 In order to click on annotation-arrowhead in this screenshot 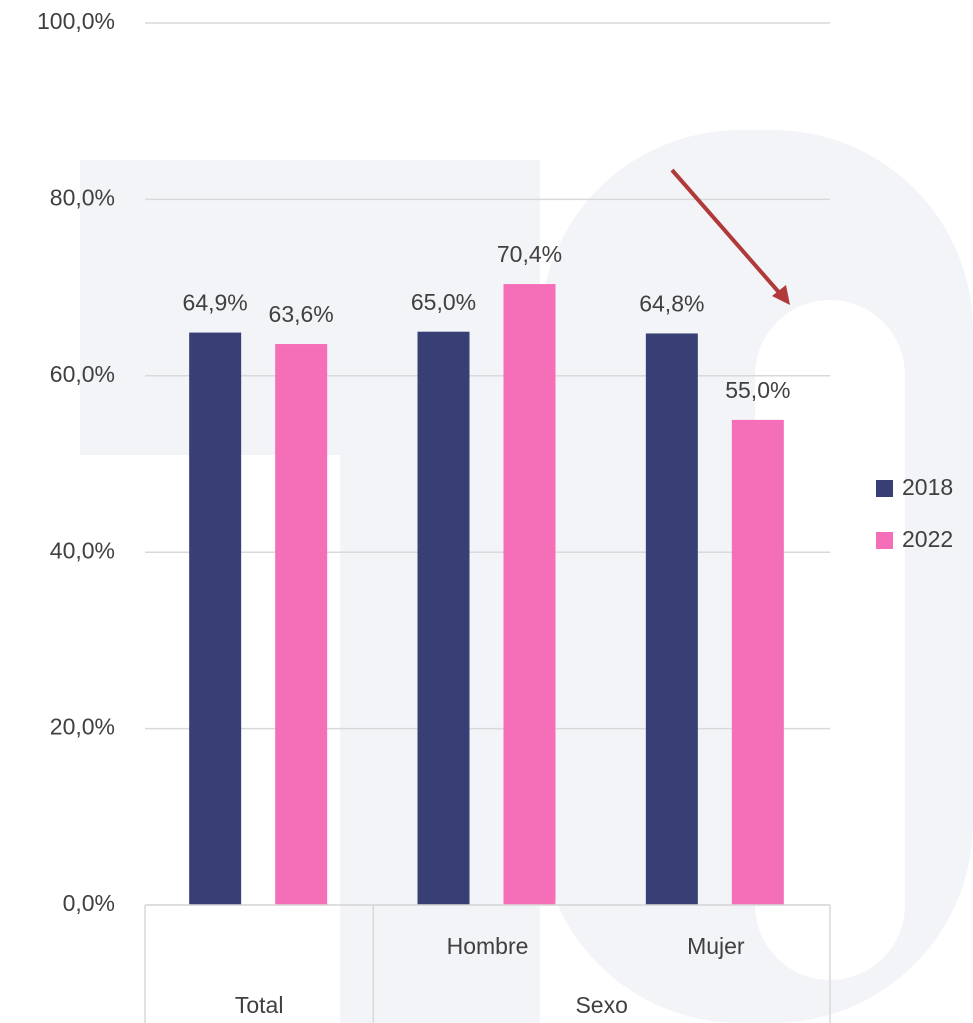, I will do `click(781, 295)`.